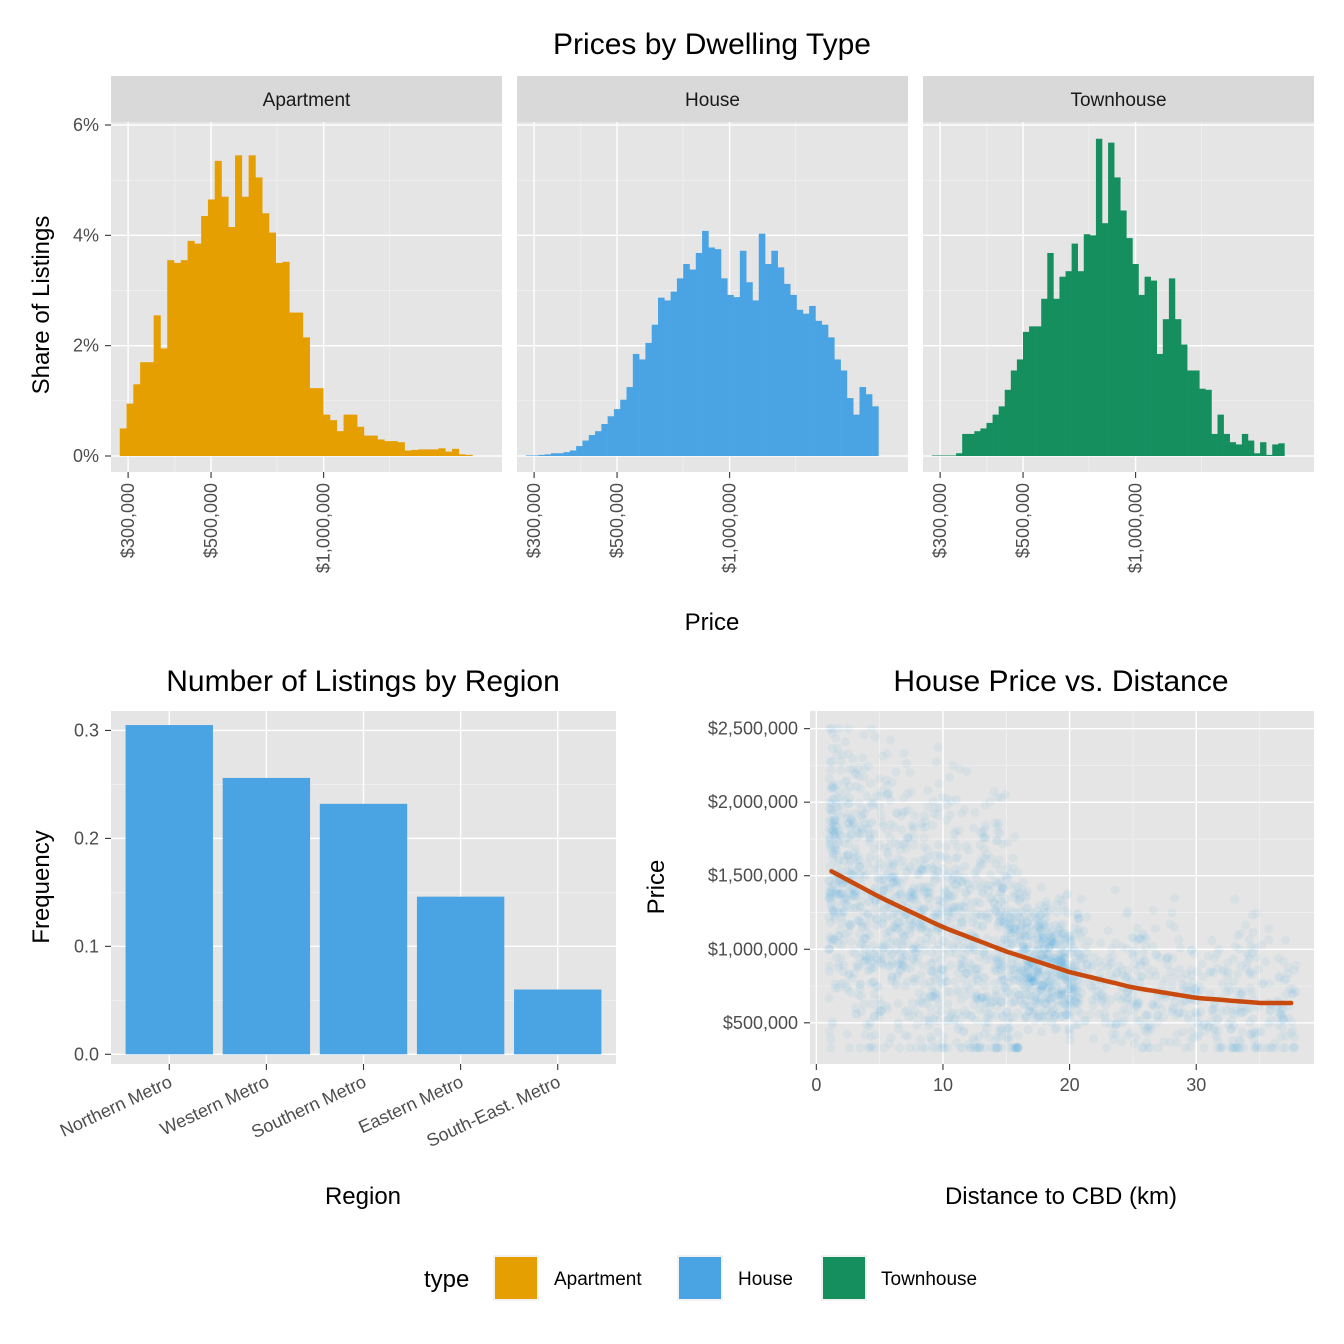  Describe the element at coordinates (700, 1278) in the screenshot. I see `legend: type Apartment House Townhouse` at that location.